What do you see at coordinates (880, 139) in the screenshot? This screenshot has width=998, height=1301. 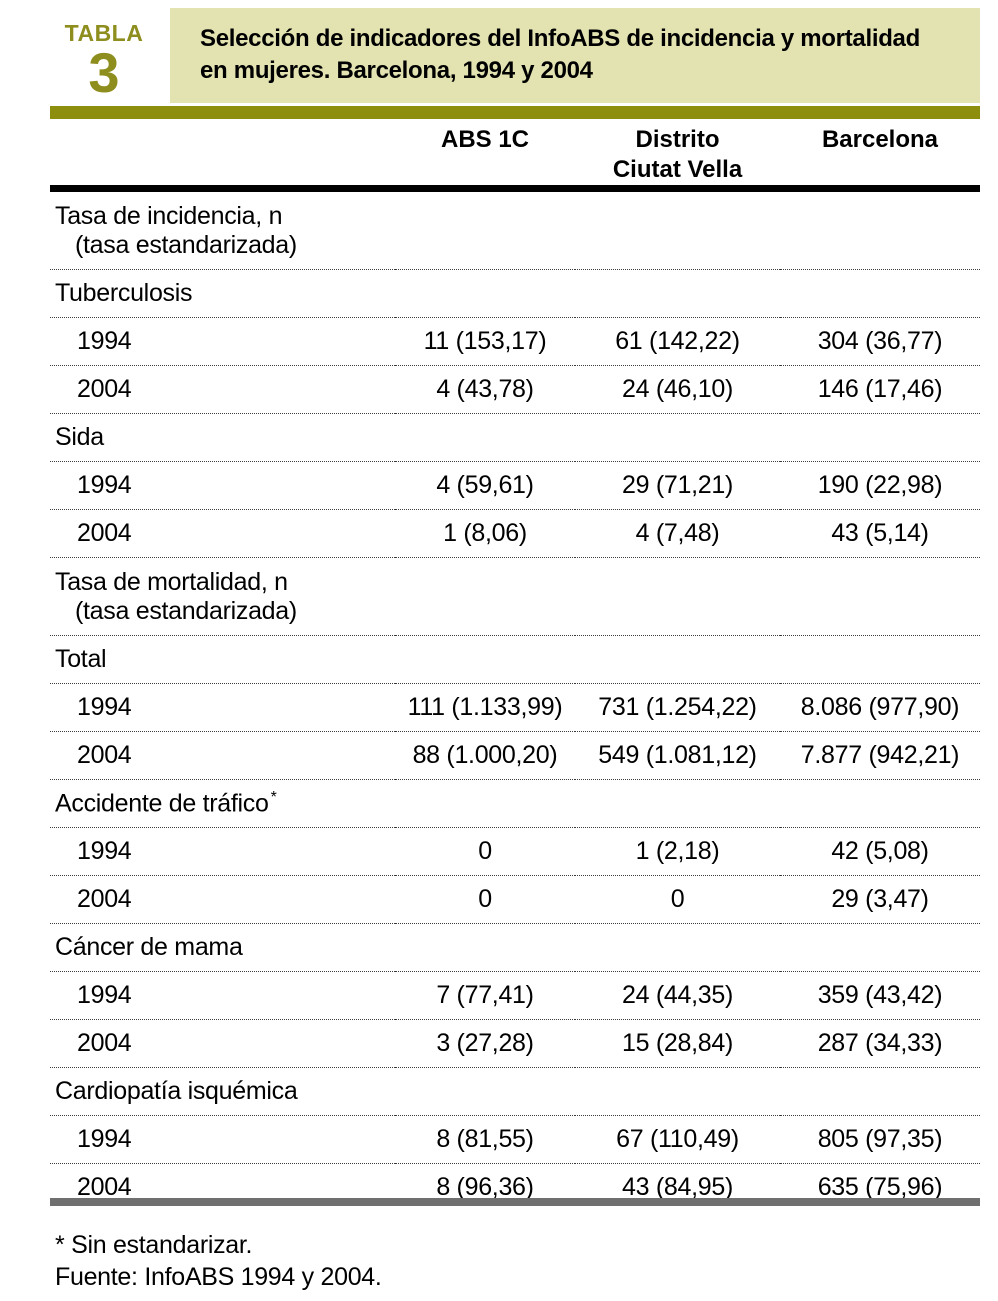 I see `column-header-barcelona-line1: Barcelona` at bounding box center [880, 139].